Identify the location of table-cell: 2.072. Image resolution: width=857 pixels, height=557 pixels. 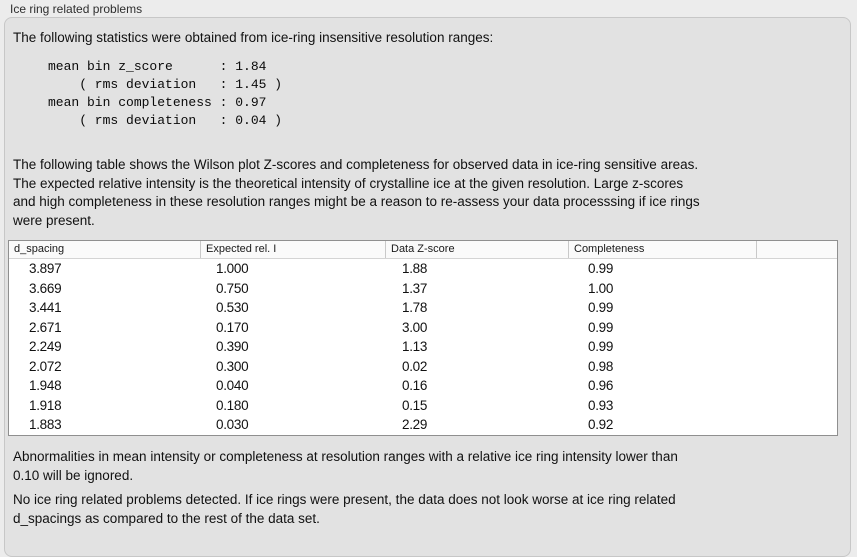
(45, 366).